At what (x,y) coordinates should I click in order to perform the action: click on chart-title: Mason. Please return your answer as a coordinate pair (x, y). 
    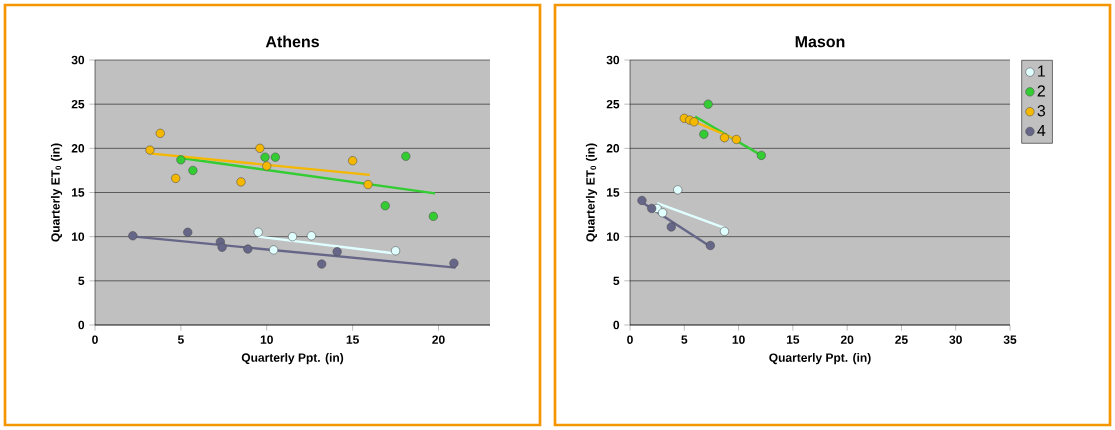
    Looking at the image, I should click on (820, 42).